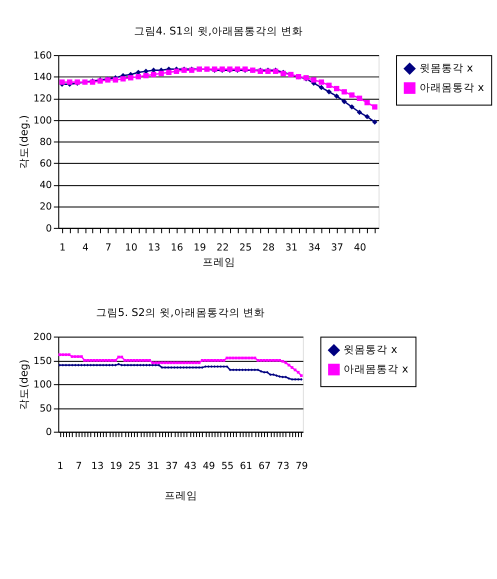 Image resolution: width=497 pixels, height=579 pixels. Describe the element at coordinates (222, 248) in the screenshot. I see `x-tick-label: 22` at that location.